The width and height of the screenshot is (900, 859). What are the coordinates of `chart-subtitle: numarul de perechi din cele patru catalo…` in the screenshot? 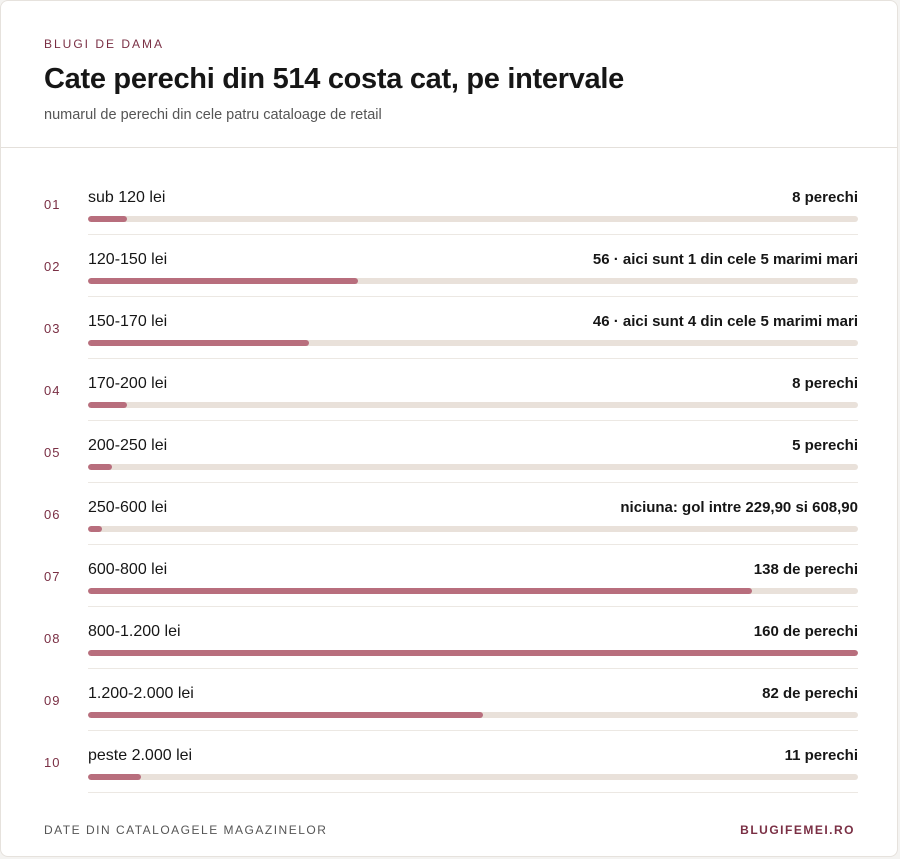 It's located at (213, 115).